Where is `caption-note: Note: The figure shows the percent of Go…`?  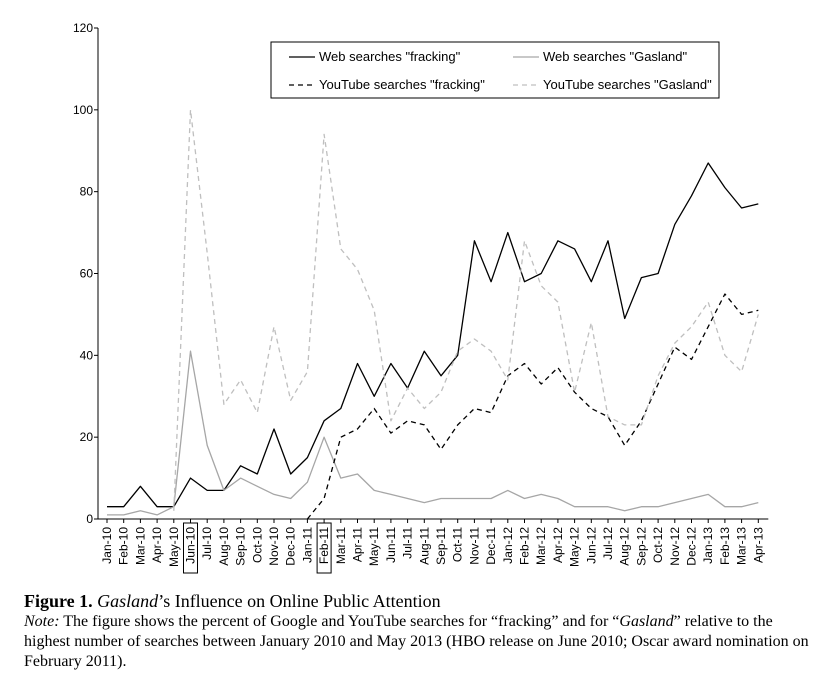
caption-note: Note: The figure shows the percent of Go… is located at coordinates (419, 642).